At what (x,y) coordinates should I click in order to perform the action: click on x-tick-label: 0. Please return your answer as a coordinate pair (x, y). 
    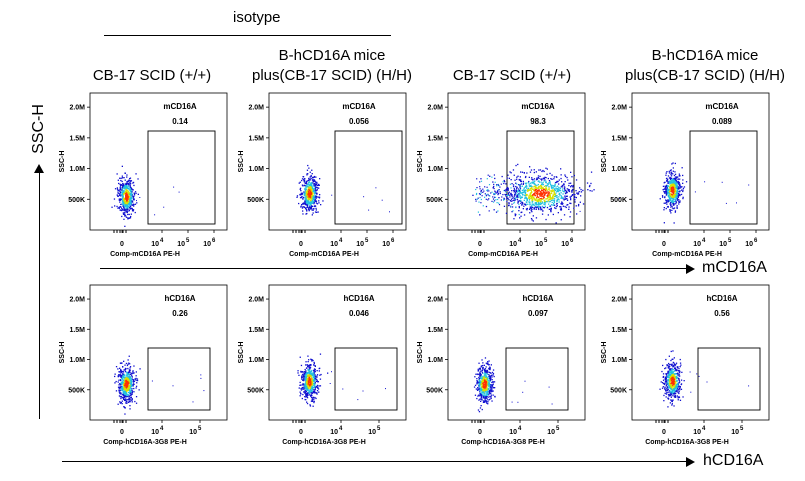
    Looking at the image, I should click on (122, 432).